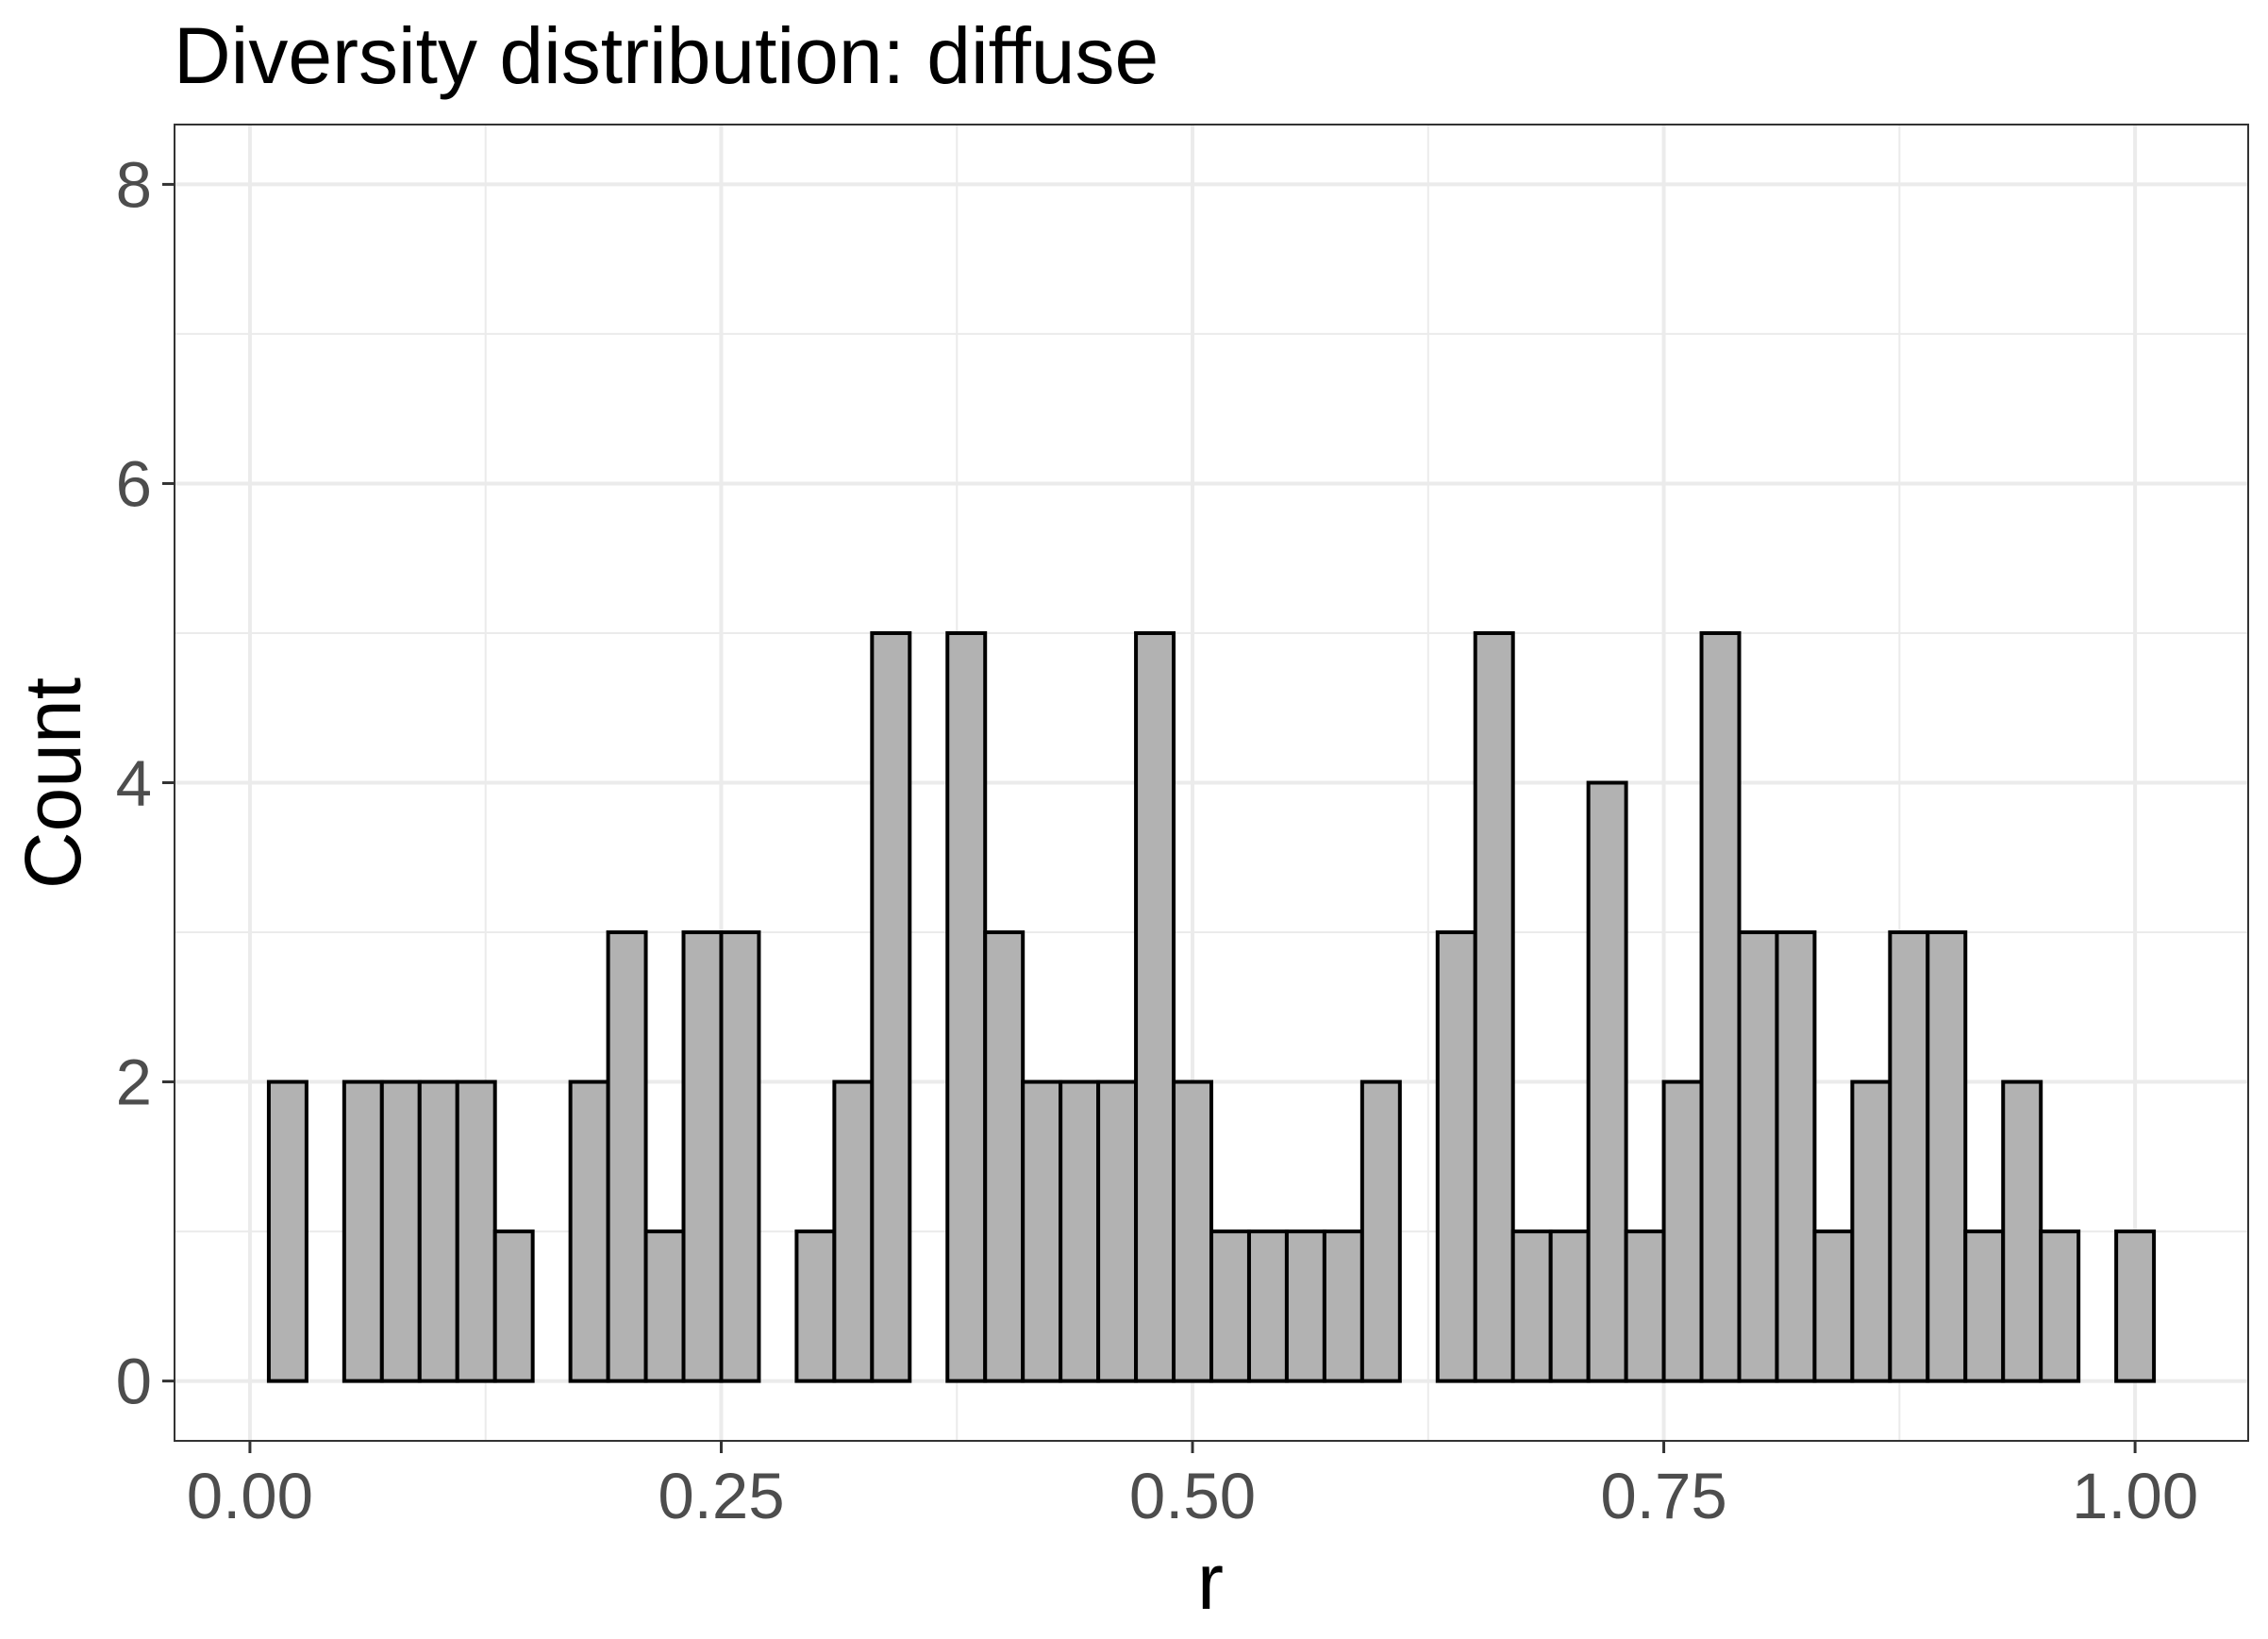 This screenshot has width=2268, height=1639. What do you see at coordinates (250, 1496) in the screenshot?
I see `x-tick-label: 0.00` at bounding box center [250, 1496].